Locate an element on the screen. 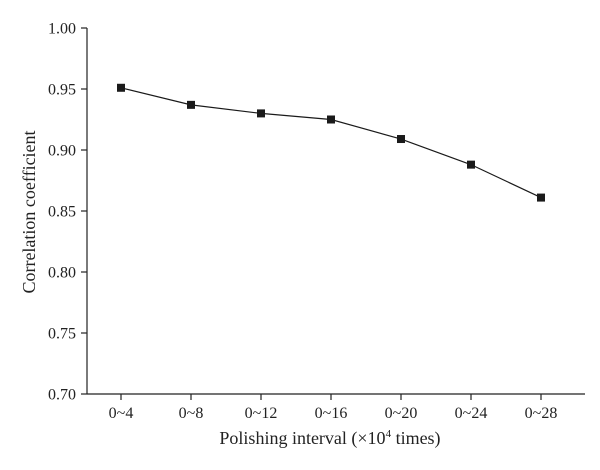 The image size is (600, 470). y-tick-label: 0.70 is located at coordinates (62, 395).